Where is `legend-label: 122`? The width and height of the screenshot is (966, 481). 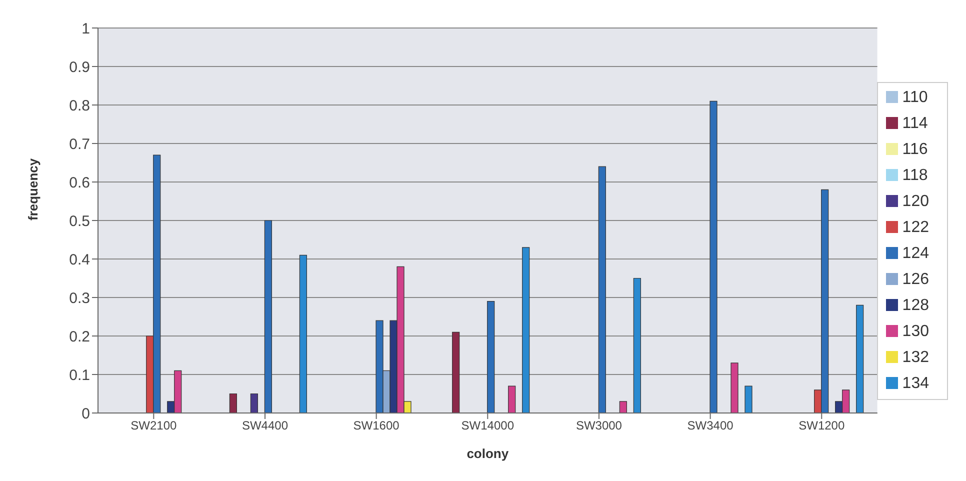
legend-label: 122 is located at coordinates (915, 227).